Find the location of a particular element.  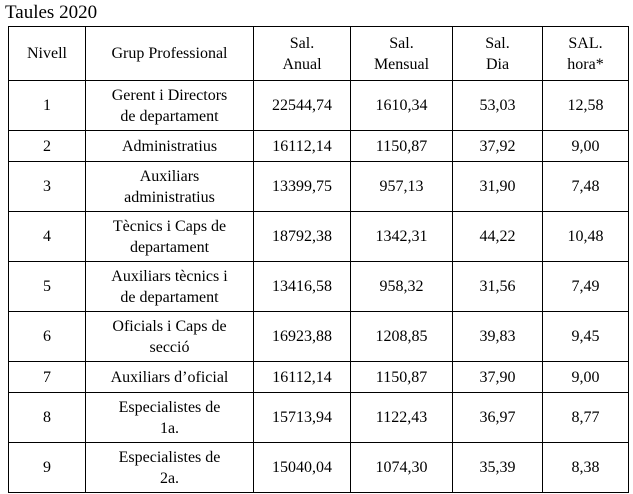

sal-mensual-cell: 958,32 is located at coordinates (401, 286).